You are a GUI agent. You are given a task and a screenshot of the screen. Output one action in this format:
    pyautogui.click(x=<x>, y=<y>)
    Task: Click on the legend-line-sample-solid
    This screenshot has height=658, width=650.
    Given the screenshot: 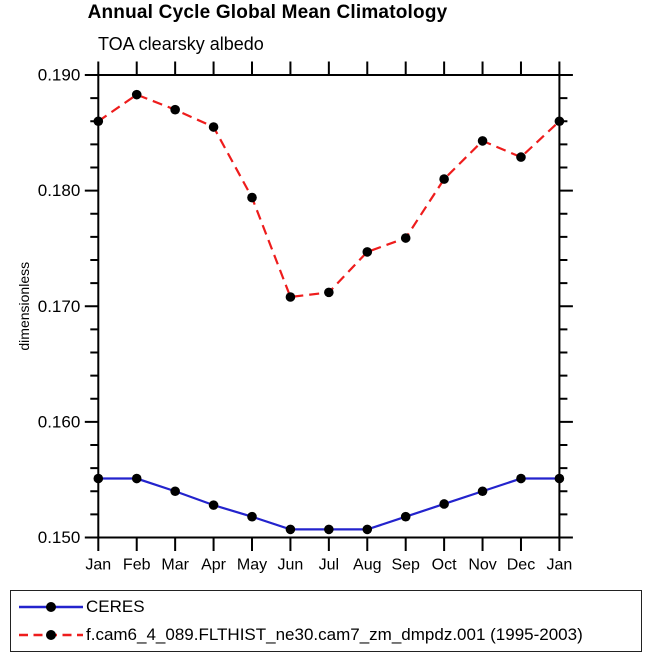 What is the action you would take?
    pyautogui.click(x=51, y=607)
    